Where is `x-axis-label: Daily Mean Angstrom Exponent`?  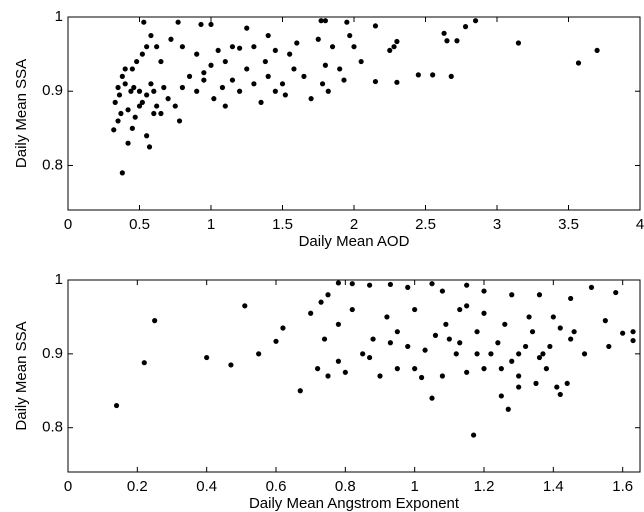 x-axis-label: Daily Mean Angstrom Exponent is located at coordinates (354, 503).